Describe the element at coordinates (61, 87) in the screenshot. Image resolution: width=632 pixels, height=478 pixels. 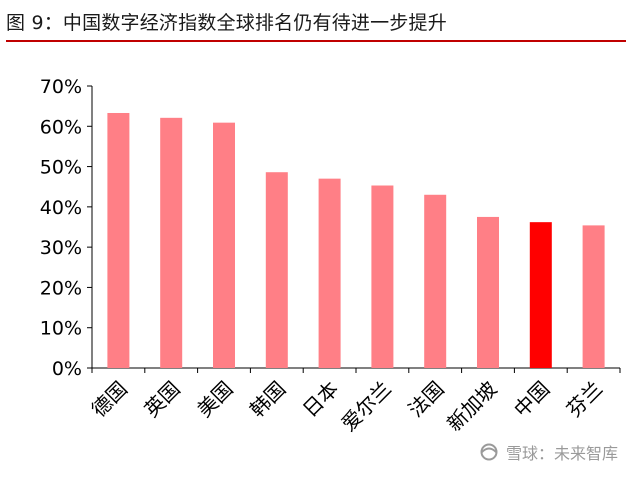
I see `y-tick-label: 70%` at that location.